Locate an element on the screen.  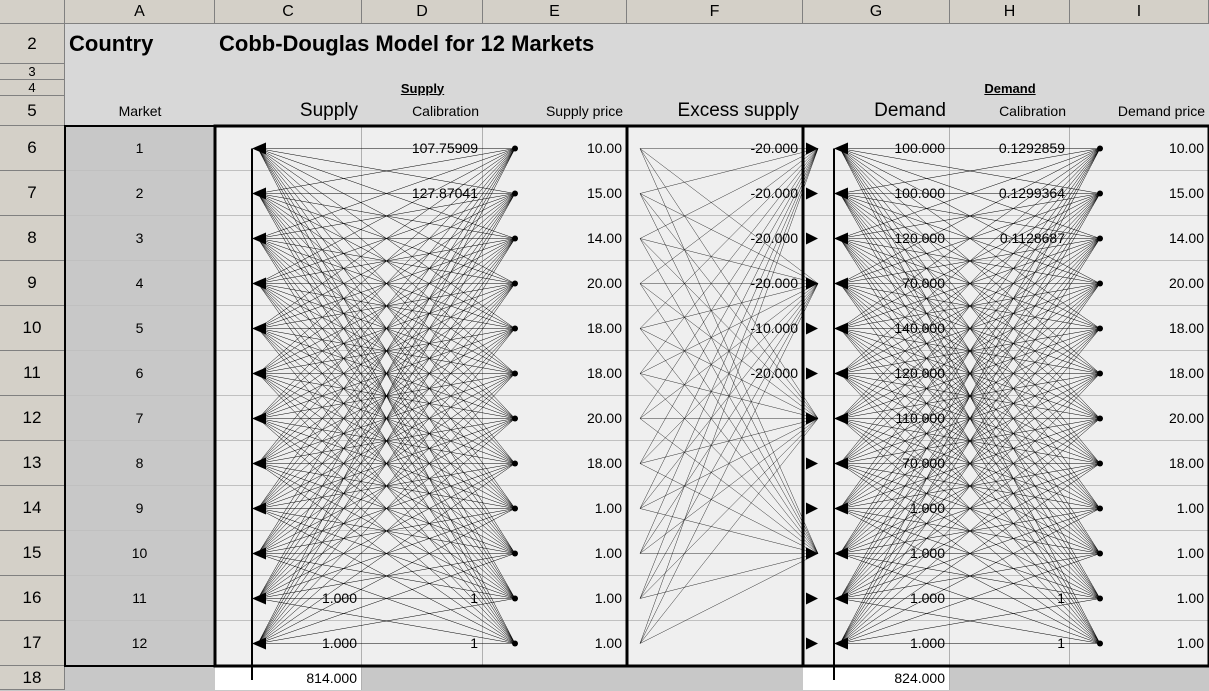
row-header: 14 is located at coordinates (32, 508).